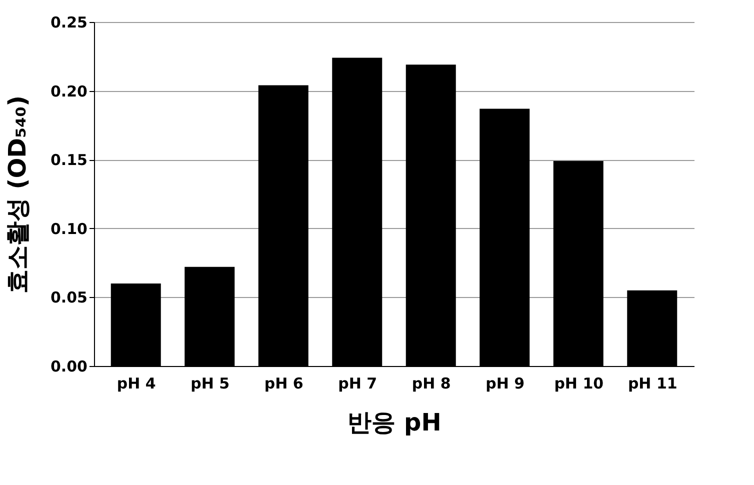 The height and width of the screenshot is (485, 754). I want to click on x-axis-title: 반응 pH, so click(395, 422).